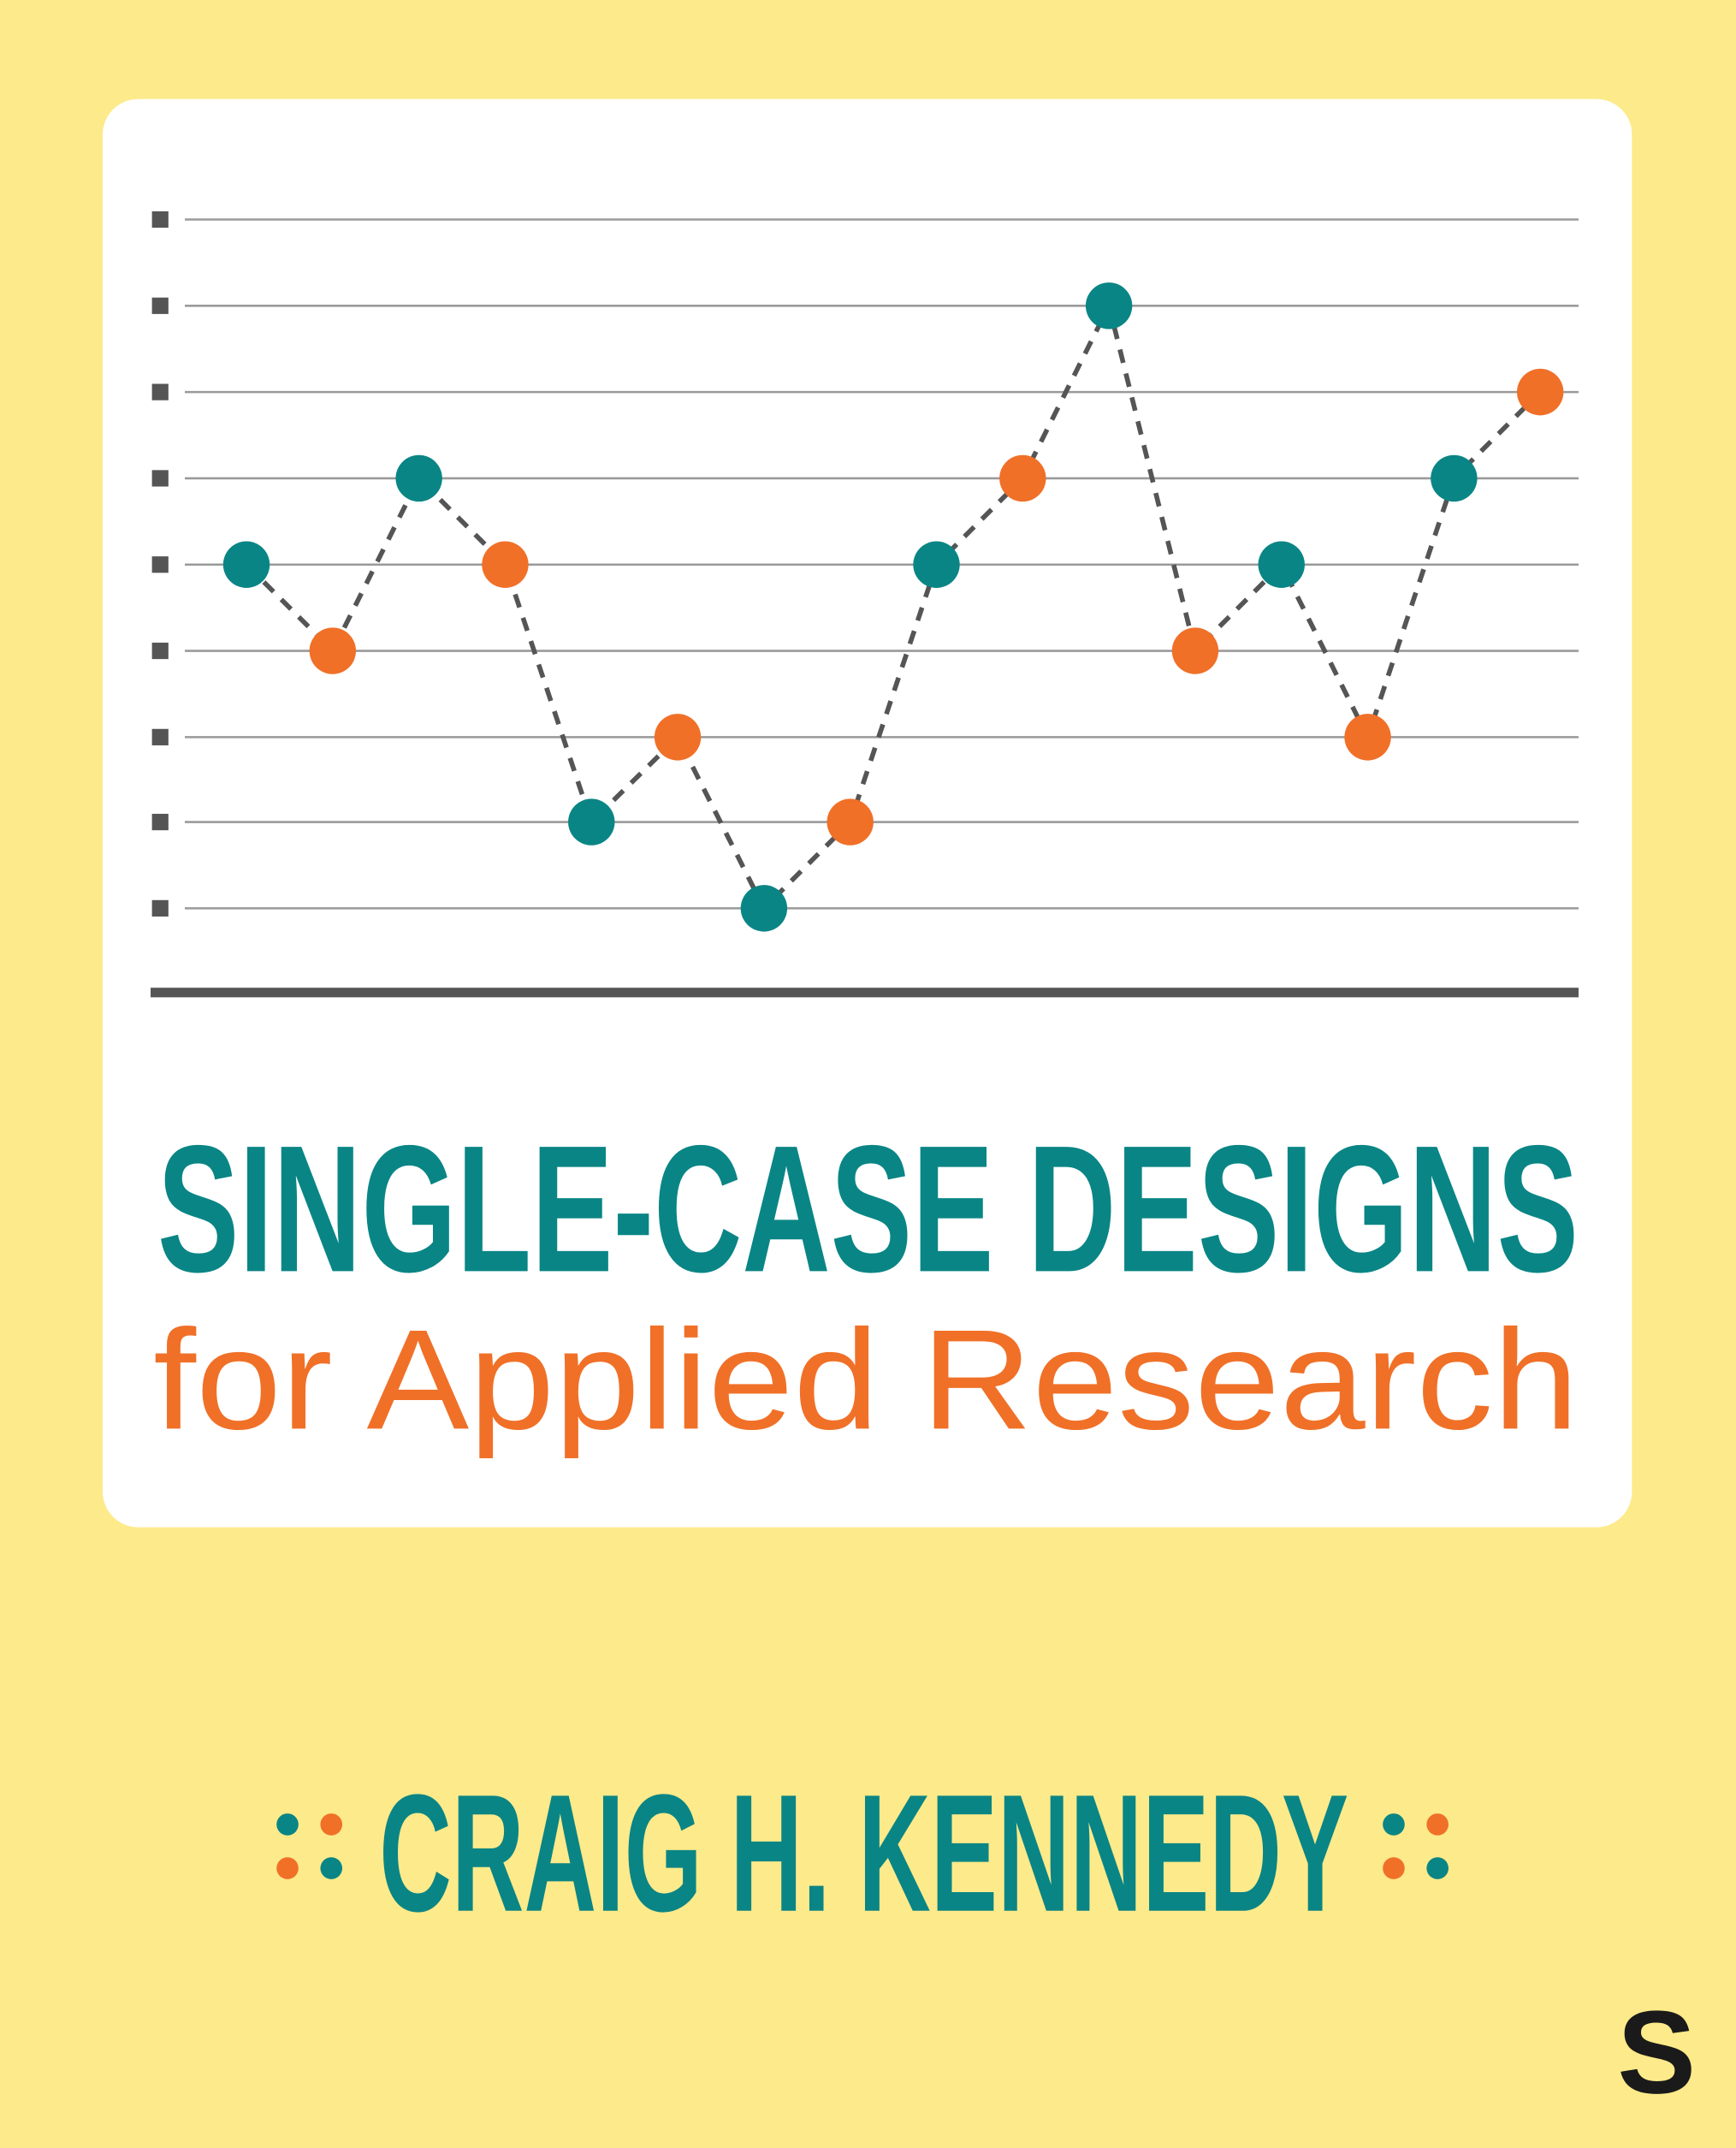  I want to click on author-ornament-left, so click(309, 1846).